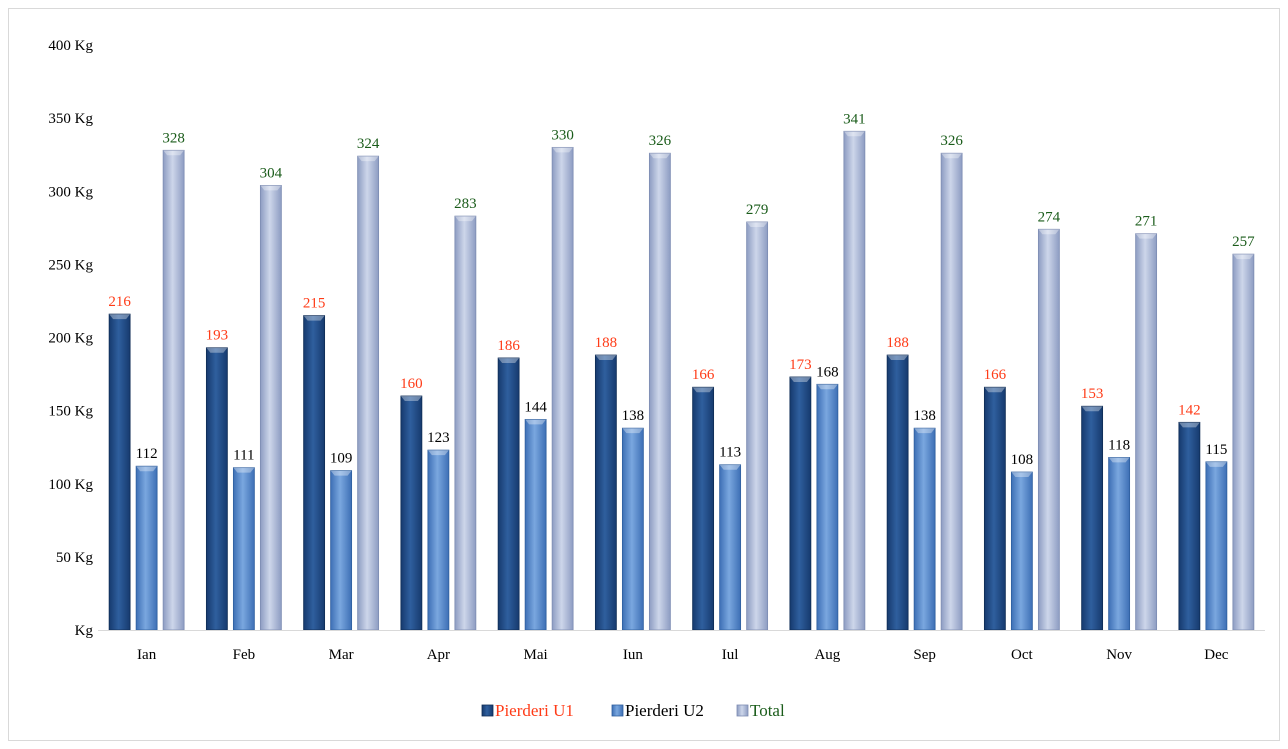  I want to click on data-label: 112, so click(147, 454).